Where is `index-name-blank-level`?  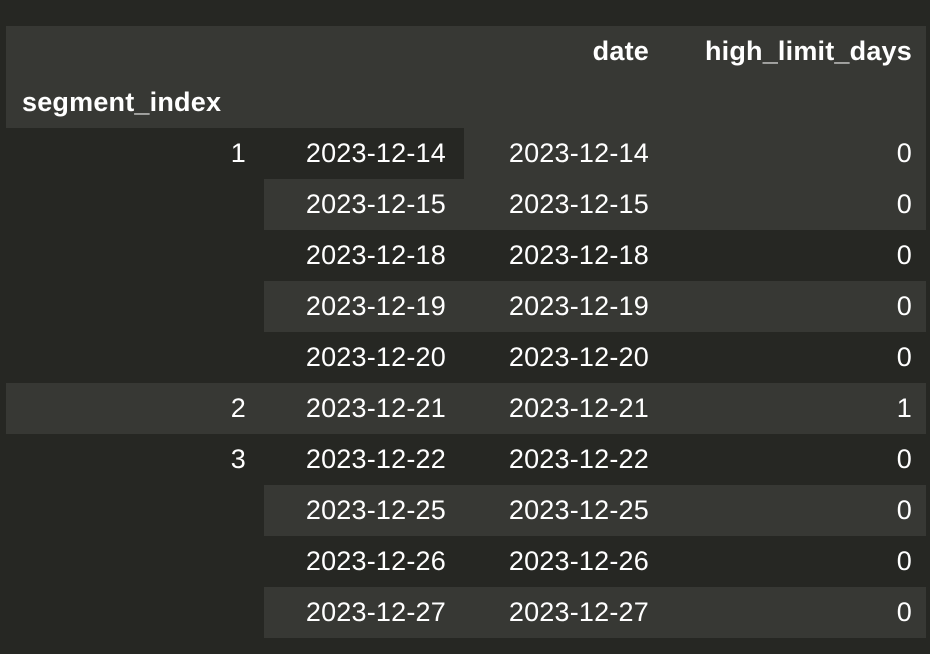
index-name-blank-level is located at coordinates (364, 102).